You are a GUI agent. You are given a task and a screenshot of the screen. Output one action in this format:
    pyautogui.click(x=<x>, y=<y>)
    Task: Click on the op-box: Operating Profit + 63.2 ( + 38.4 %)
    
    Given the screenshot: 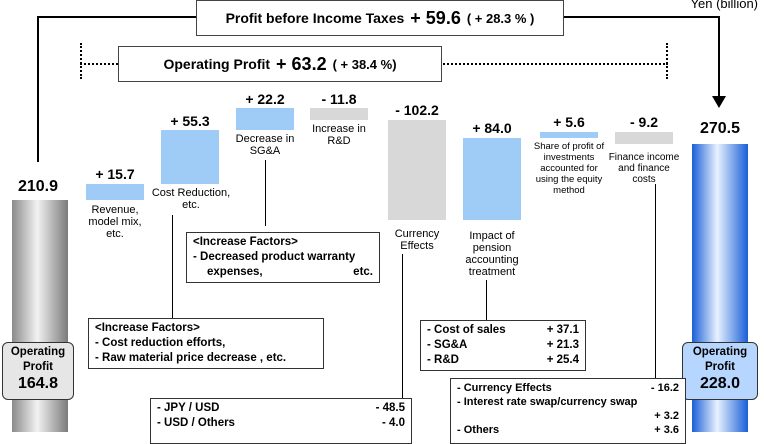 What is the action you would take?
    pyautogui.click(x=280, y=64)
    